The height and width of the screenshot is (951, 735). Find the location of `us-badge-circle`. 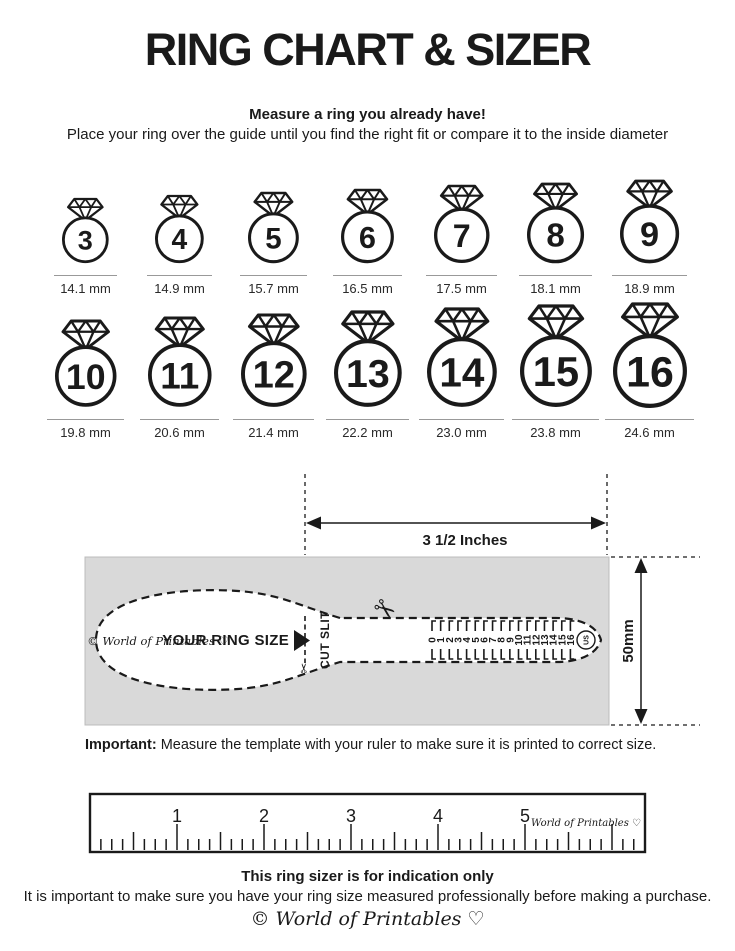

us-badge-circle is located at coordinates (586, 640).